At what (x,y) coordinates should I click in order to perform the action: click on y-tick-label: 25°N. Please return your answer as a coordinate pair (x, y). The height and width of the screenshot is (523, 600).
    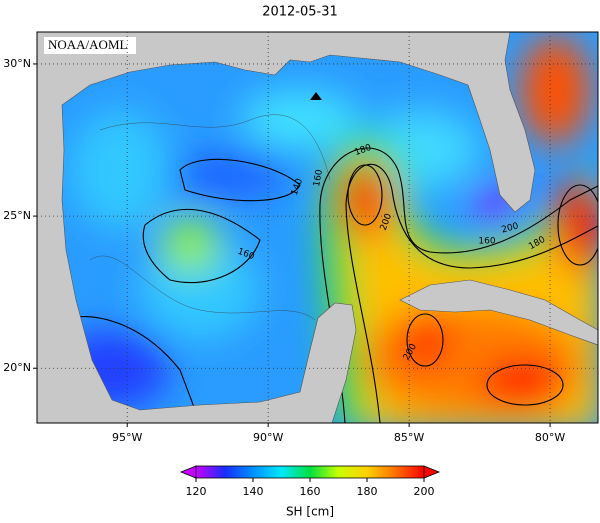
    Looking at the image, I should click on (17, 215).